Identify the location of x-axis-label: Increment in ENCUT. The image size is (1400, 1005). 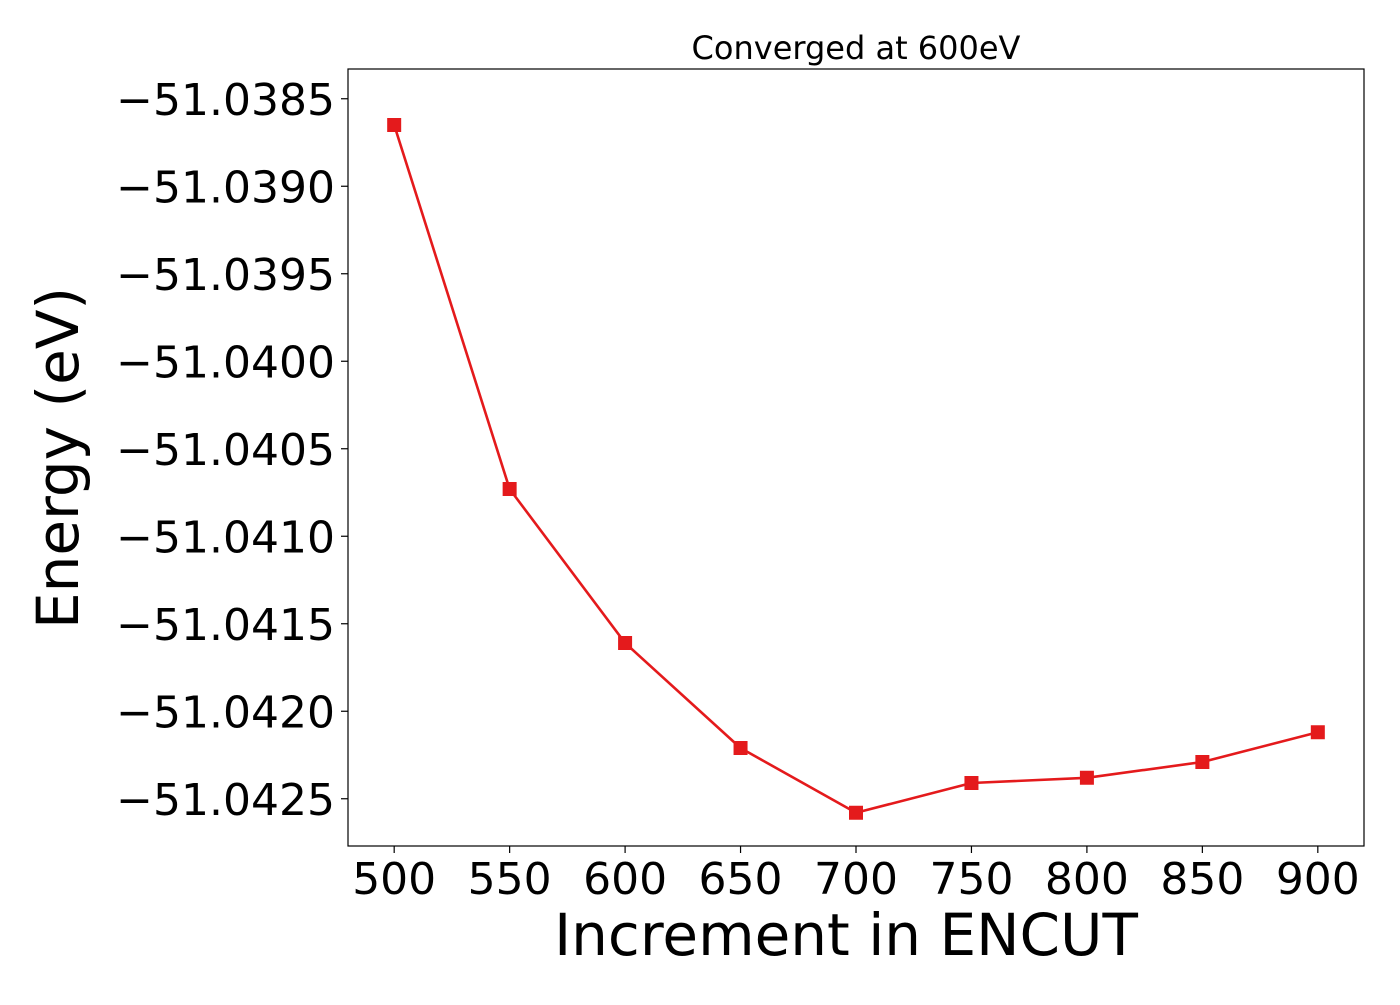
(846, 935).